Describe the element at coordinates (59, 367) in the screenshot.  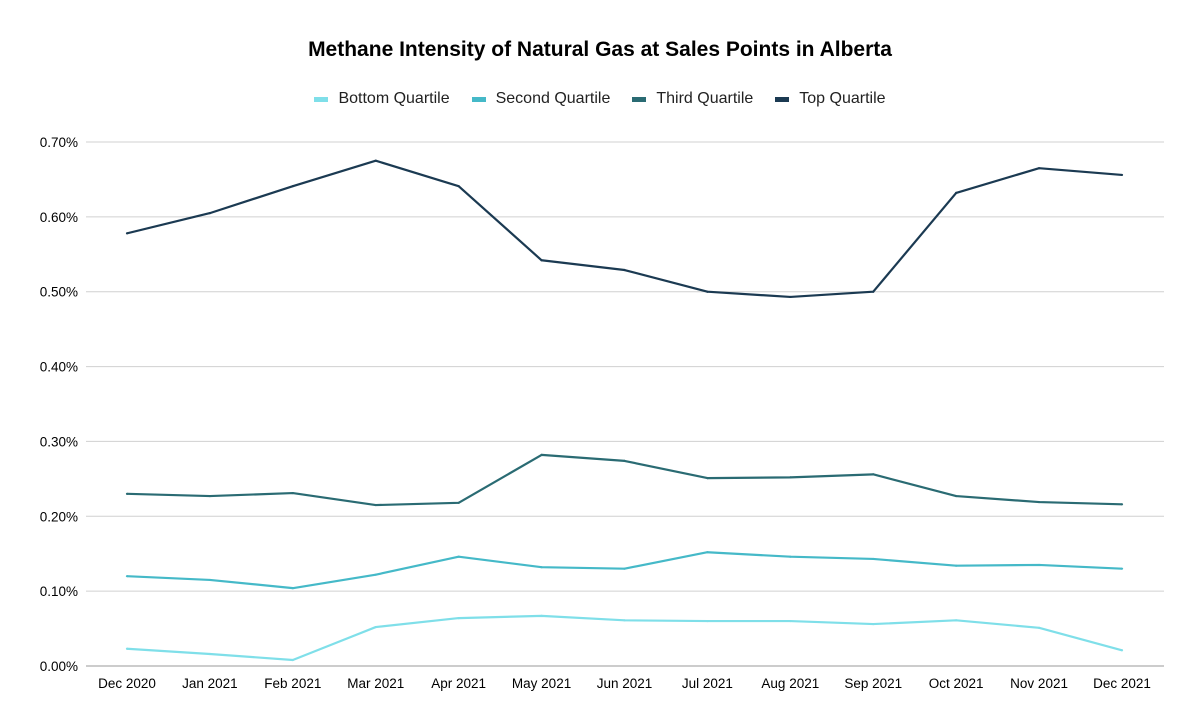
I see `y-tick-label: 0.40%` at that location.